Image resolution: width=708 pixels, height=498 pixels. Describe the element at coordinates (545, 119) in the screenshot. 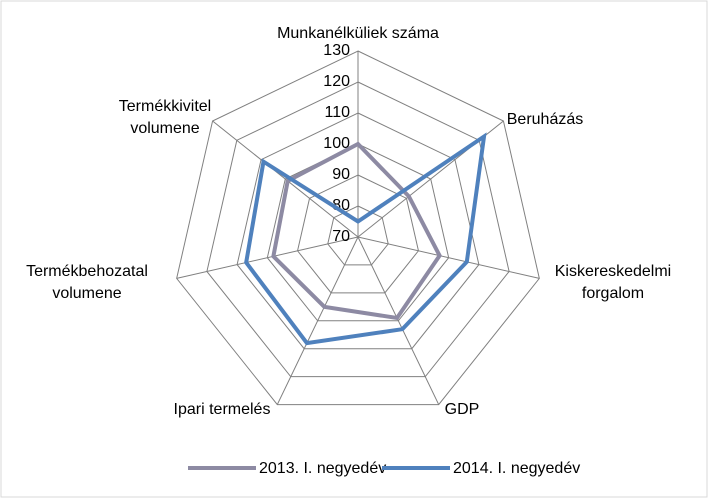

I see `category-label: Beruházás` at that location.